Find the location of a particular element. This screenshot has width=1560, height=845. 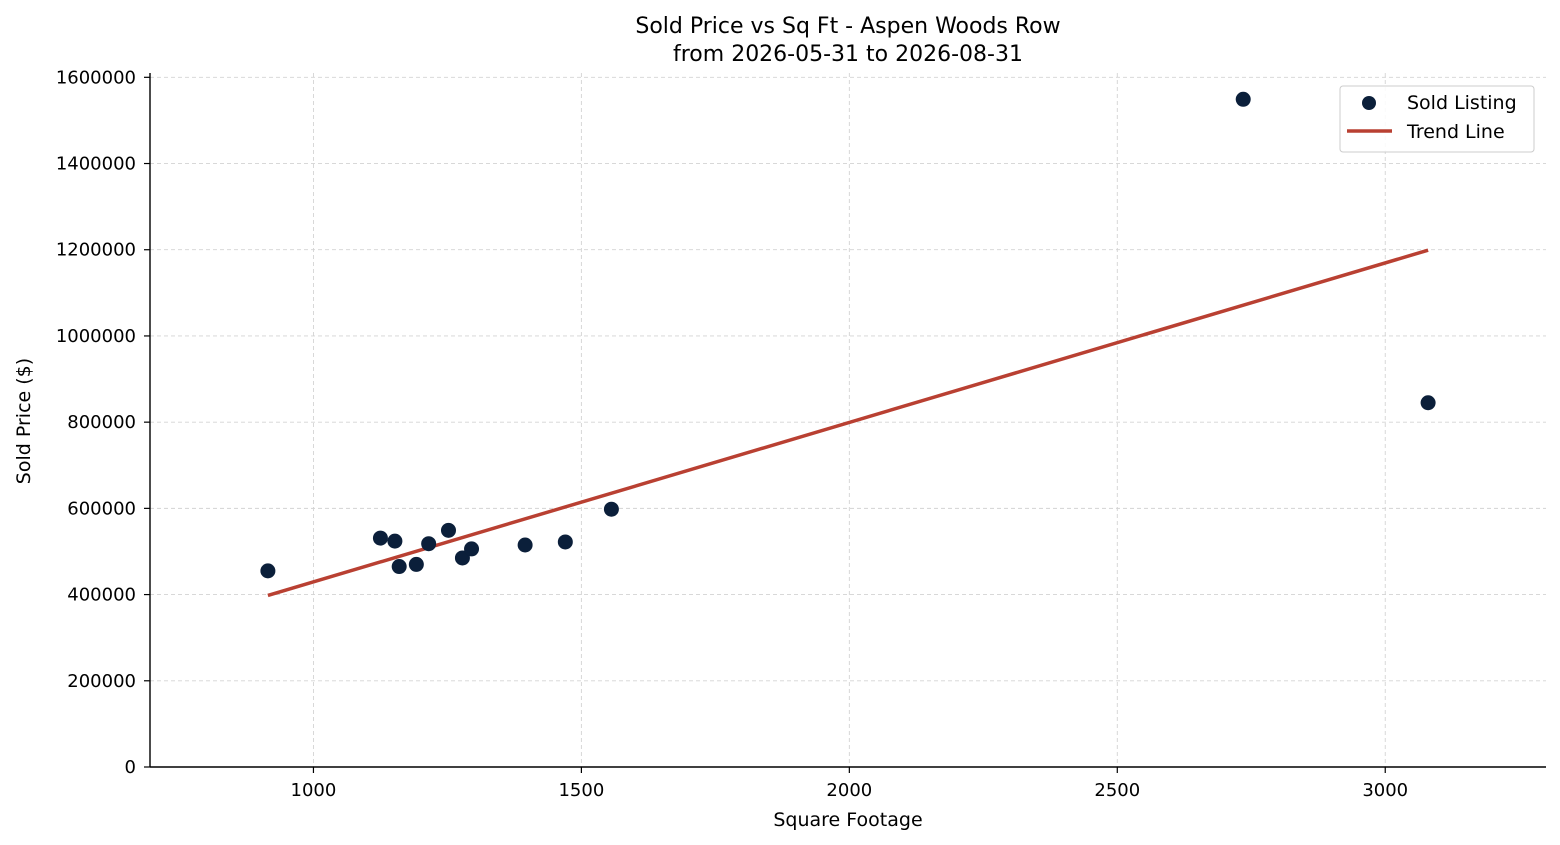

legend: Sold Listing Trend Line is located at coordinates (1437, 119).